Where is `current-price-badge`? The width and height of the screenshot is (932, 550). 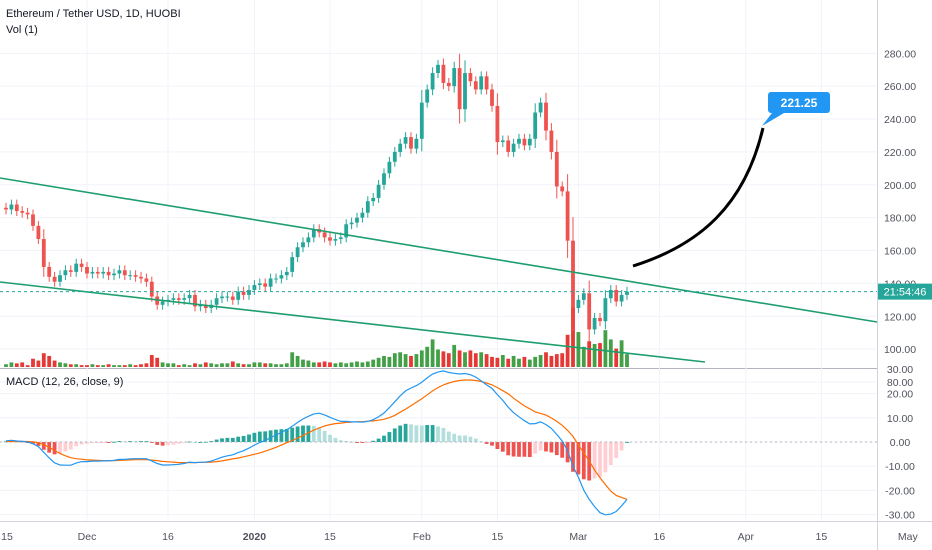 current-price-badge is located at coordinates (905, 291).